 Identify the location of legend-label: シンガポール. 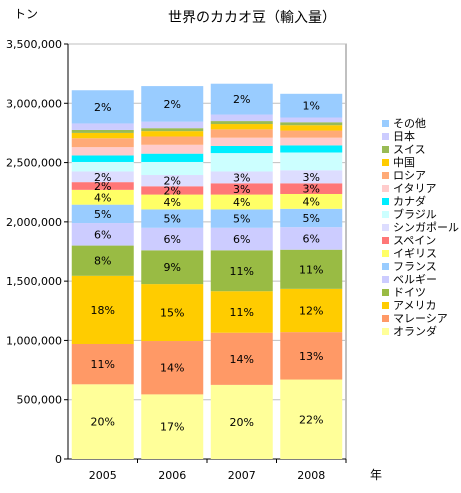
(426, 227).